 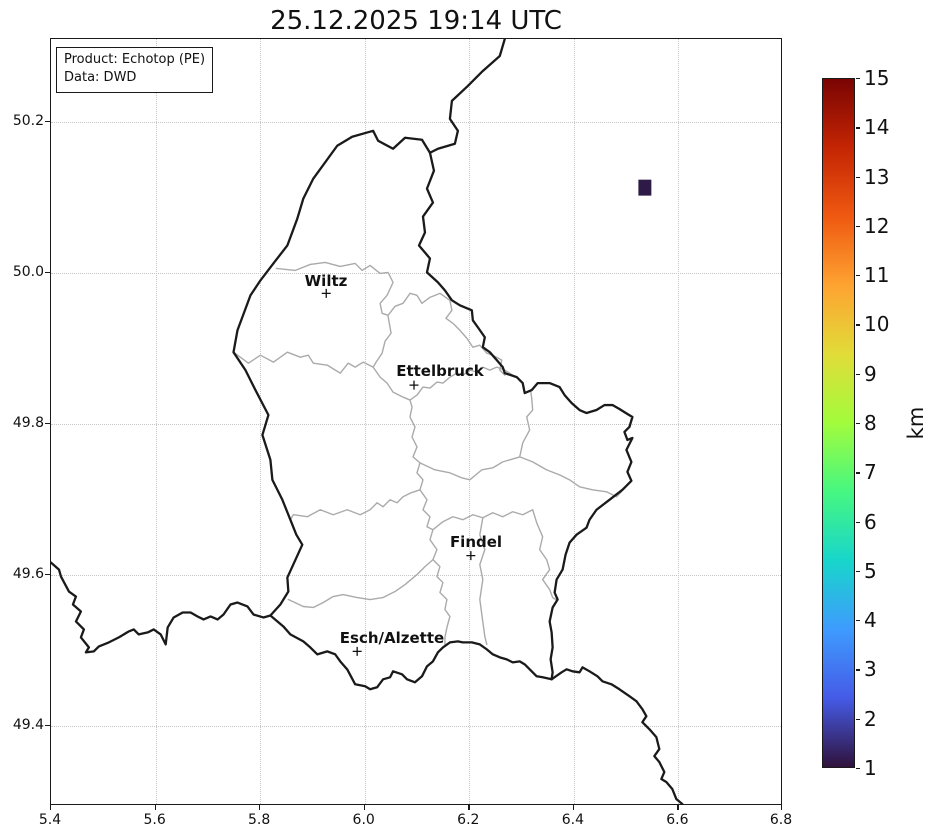 I want to click on border-france-germany, so click(x=617, y=735).